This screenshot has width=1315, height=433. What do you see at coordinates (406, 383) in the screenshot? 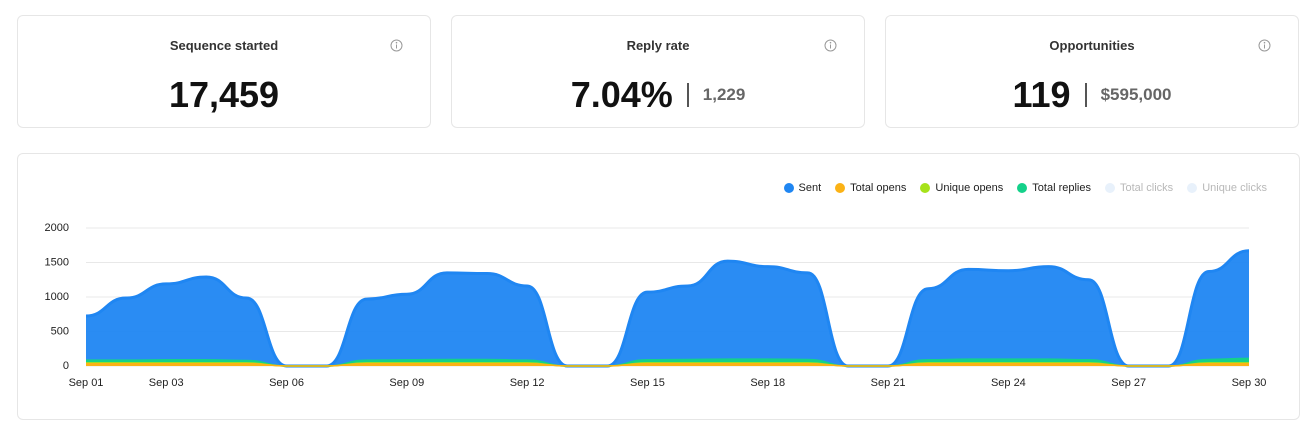
I see `x-tick-label: Sep 09` at bounding box center [406, 383].